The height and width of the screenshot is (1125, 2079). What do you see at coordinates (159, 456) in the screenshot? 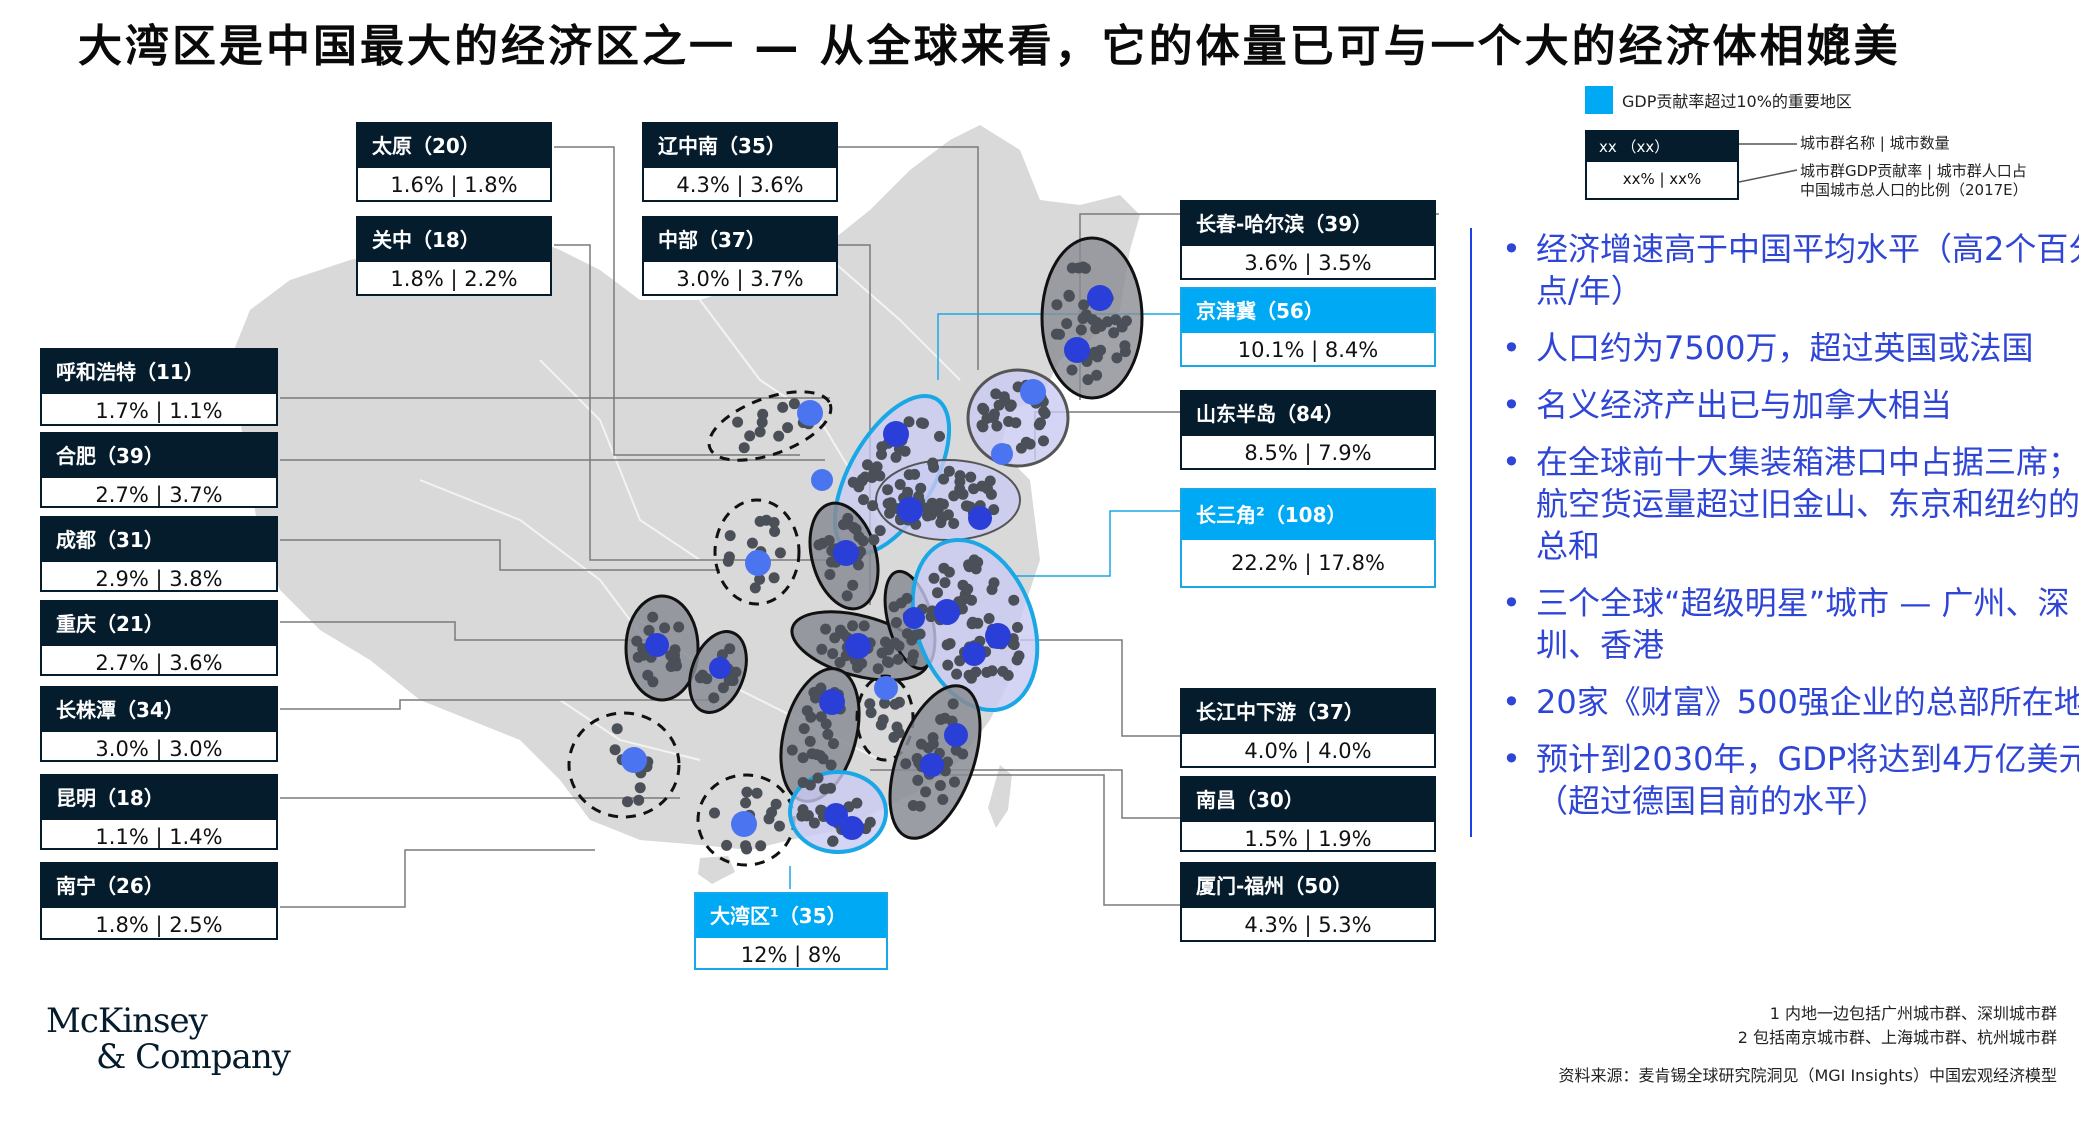
I see `cluster-name: 合肥（39）` at bounding box center [159, 456].